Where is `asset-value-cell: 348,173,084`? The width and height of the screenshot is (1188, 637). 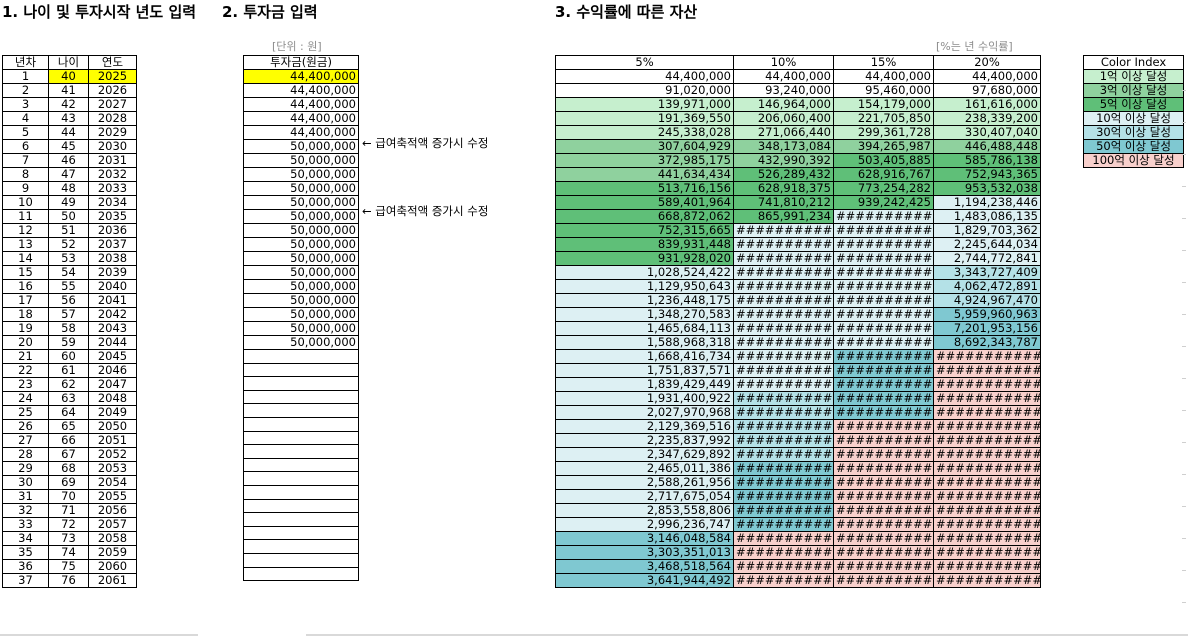 asset-value-cell: 348,173,084 is located at coordinates (783, 146).